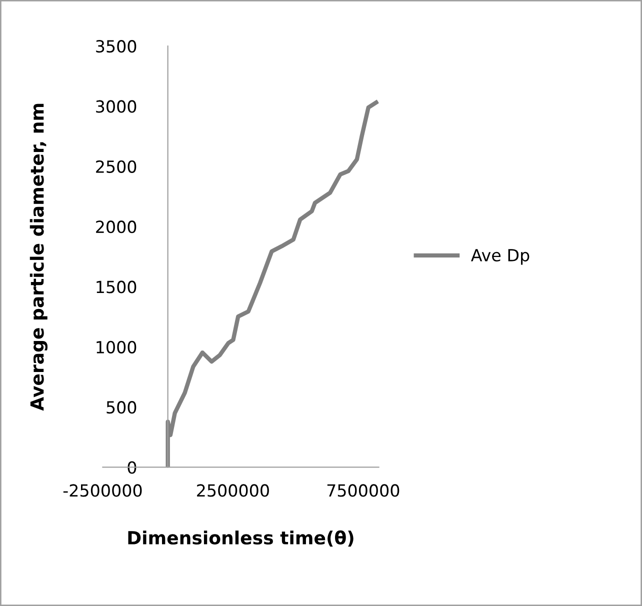 This screenshot has height=606, width=642. Describe the element at coordinates (132, 467) in the screenshot. I see `y-tick-label: 0` at that location.